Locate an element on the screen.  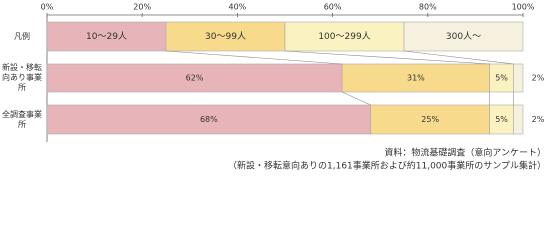
value-label: 68% is located at coordinates (209, 119).